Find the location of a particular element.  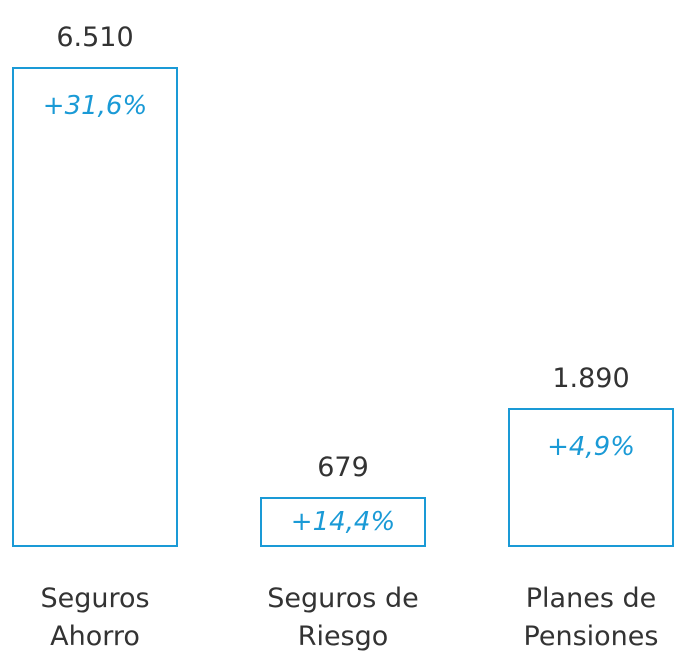

growth-label: +31,6% is located at coordinates (95, 106).